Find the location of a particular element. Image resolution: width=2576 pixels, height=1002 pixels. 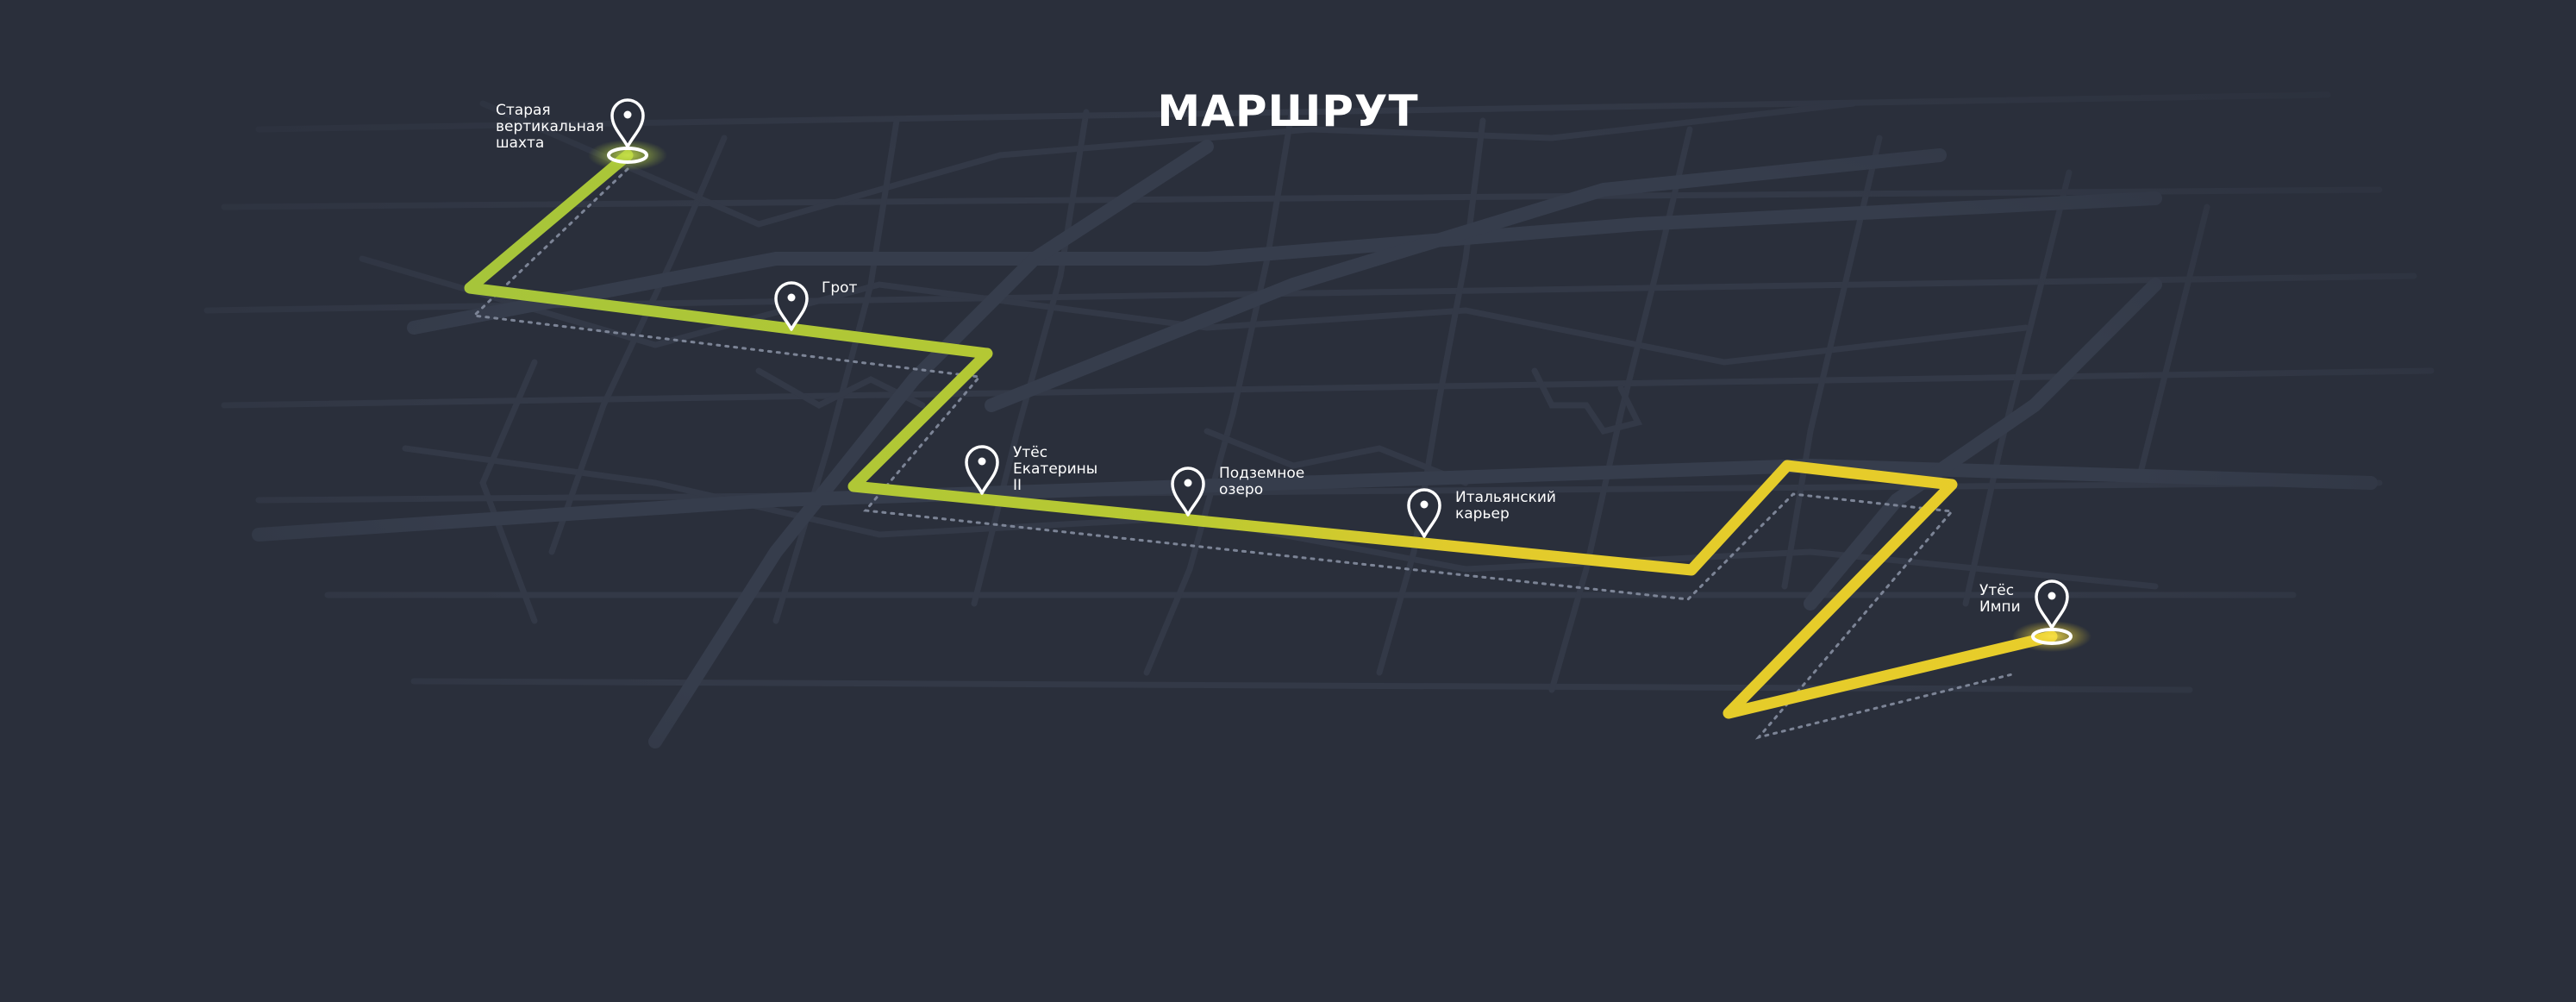

label-line: Старая is located at coordinates (523, 110).